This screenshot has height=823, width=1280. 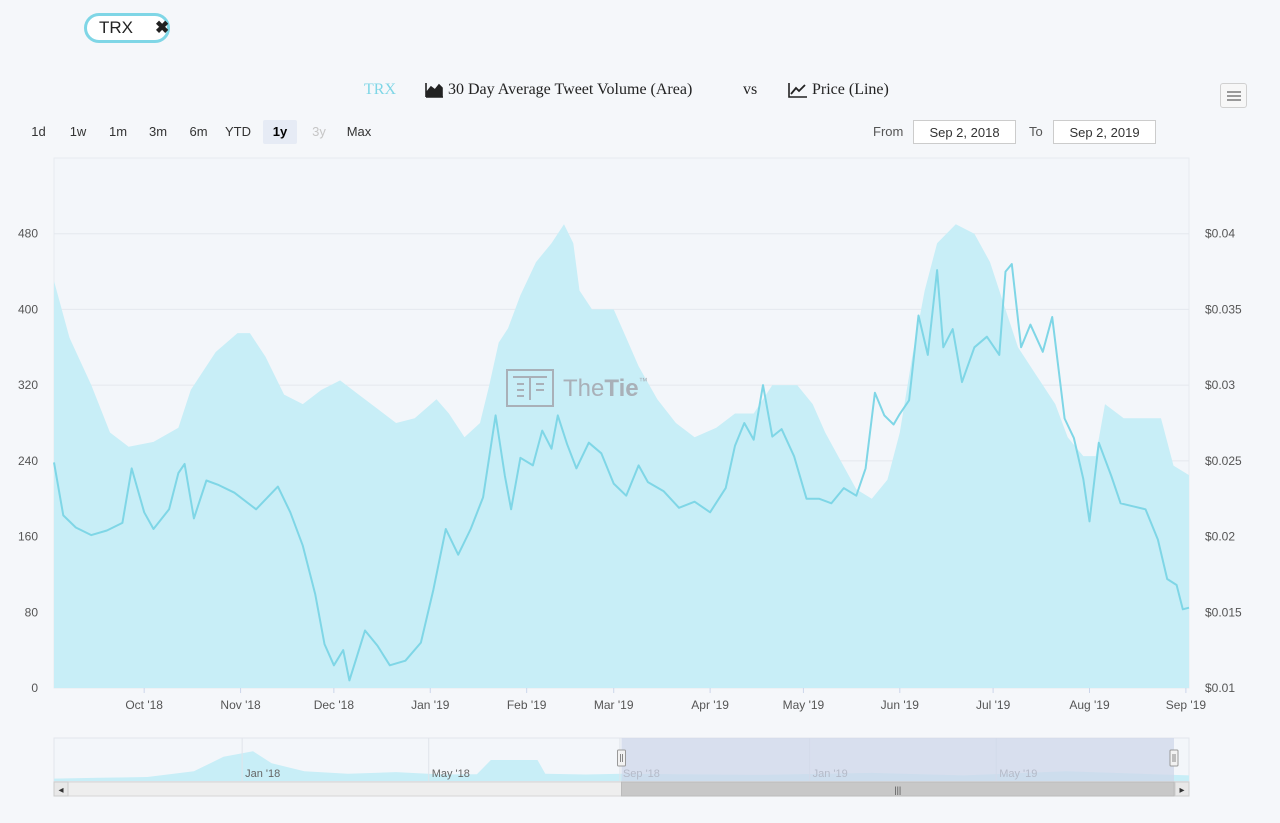 I want to click on y-right-tick-label: $0.035, so click(x=1223, y=309).